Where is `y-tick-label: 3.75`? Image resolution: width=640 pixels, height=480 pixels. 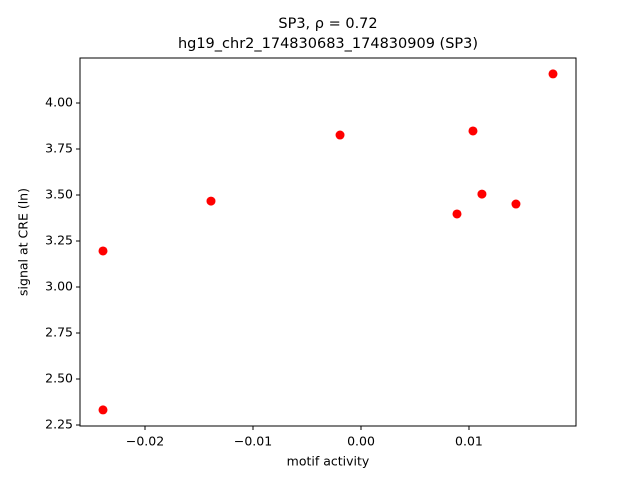
y-tick-label: 3.75 is located at coordinates (59, 148).